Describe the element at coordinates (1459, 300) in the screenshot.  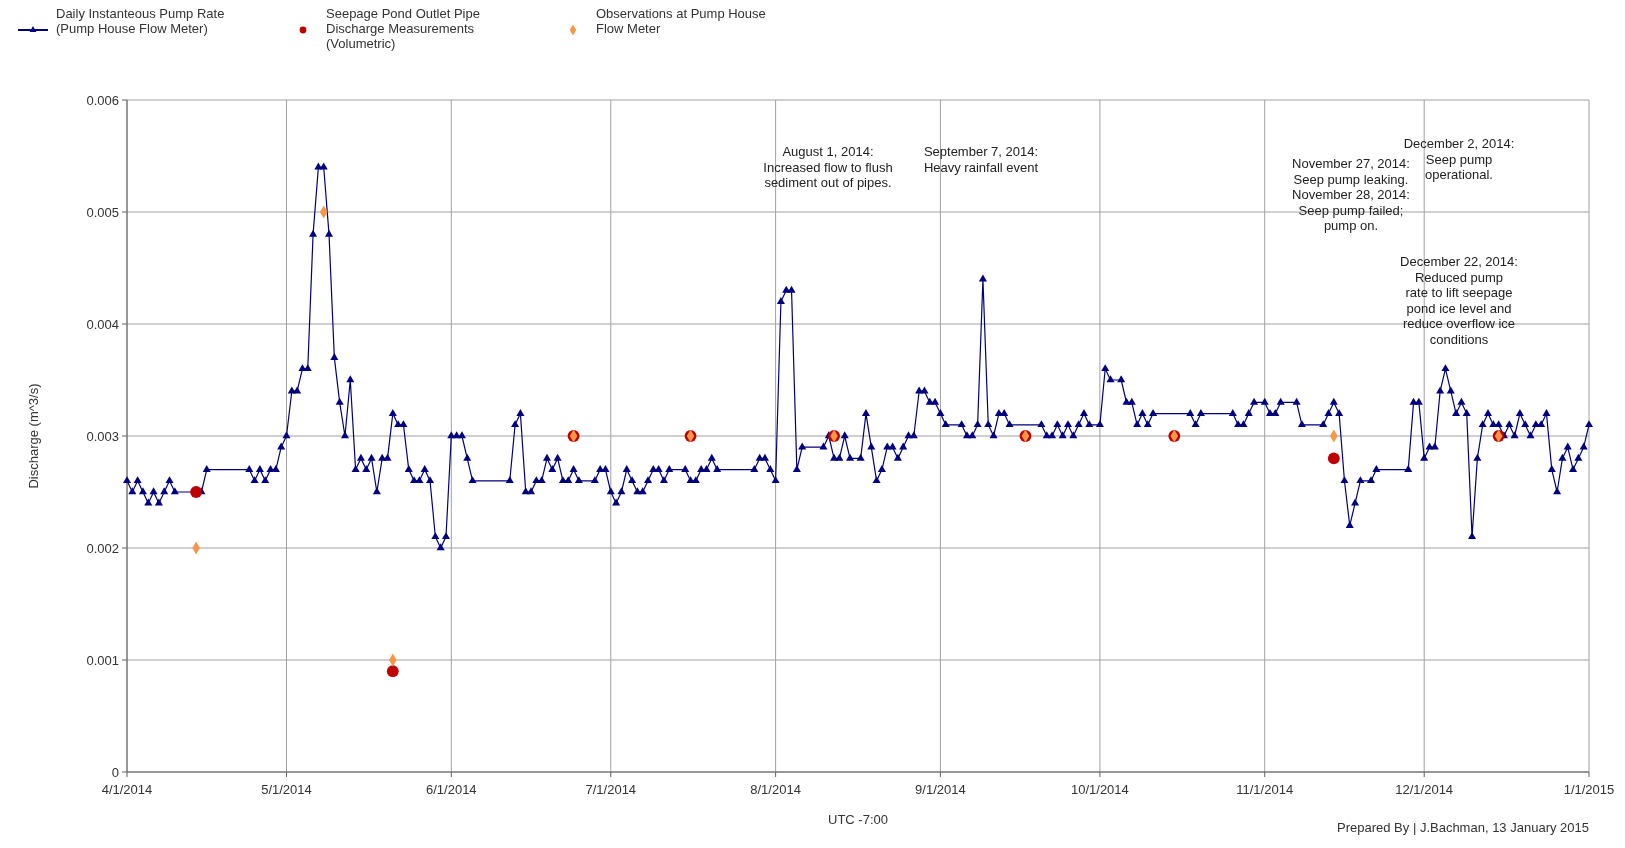
I see `annotation: December 22, 2014: Reduced pump rate to lift seepage pond ice level and reduce overflow ice conditions` at that location.